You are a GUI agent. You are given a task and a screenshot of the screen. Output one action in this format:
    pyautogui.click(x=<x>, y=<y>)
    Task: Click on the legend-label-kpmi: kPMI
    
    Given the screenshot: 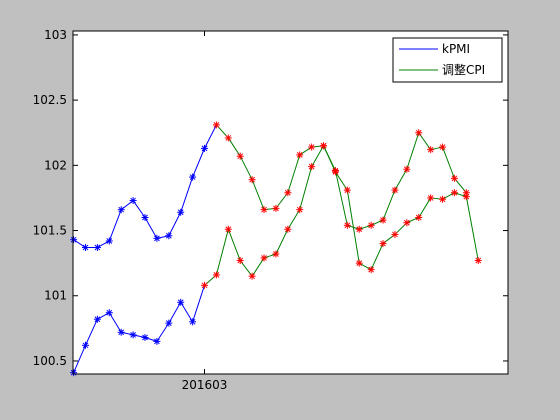 What is the action you would take?
    pyautogui.click(x=456, y=49)
    